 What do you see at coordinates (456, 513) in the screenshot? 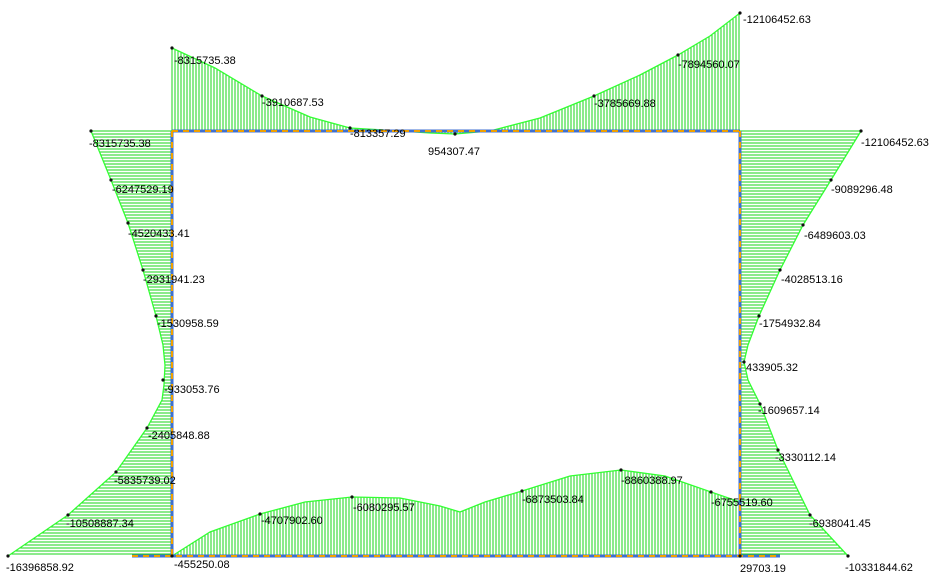
I see `bottom-beam-outline` at bounding box center [456, 513].